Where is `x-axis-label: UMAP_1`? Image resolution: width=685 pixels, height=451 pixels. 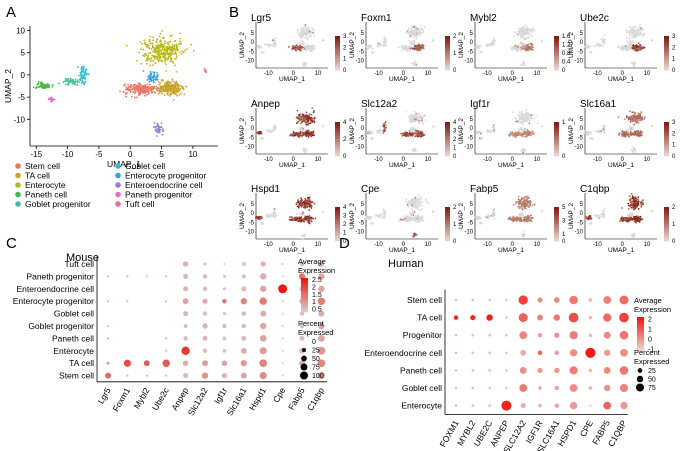
x-axis-label: UMAP_1 is located at coordinates (292, 250).